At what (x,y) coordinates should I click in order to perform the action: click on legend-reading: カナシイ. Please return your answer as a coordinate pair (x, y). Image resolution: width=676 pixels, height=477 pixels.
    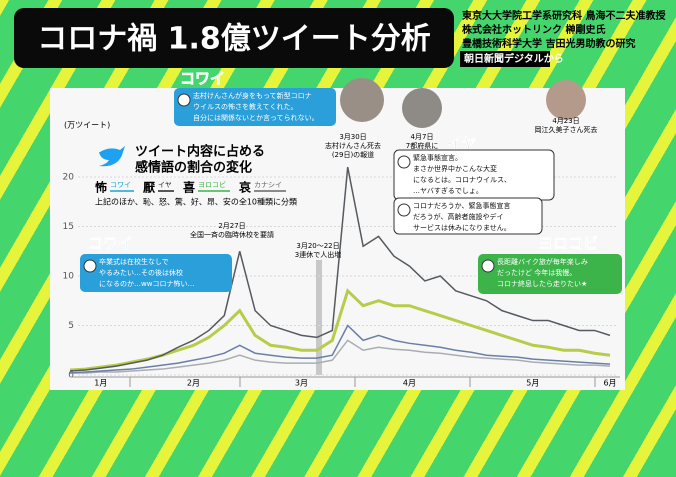
    Looking at the image, I should click on (268, 185).